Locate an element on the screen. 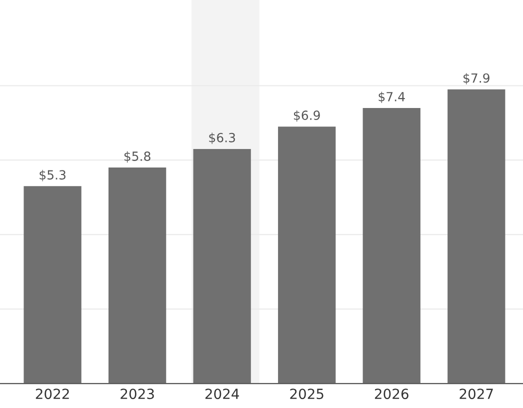  data-label: $7.9 is located at coordinates (477, 78).